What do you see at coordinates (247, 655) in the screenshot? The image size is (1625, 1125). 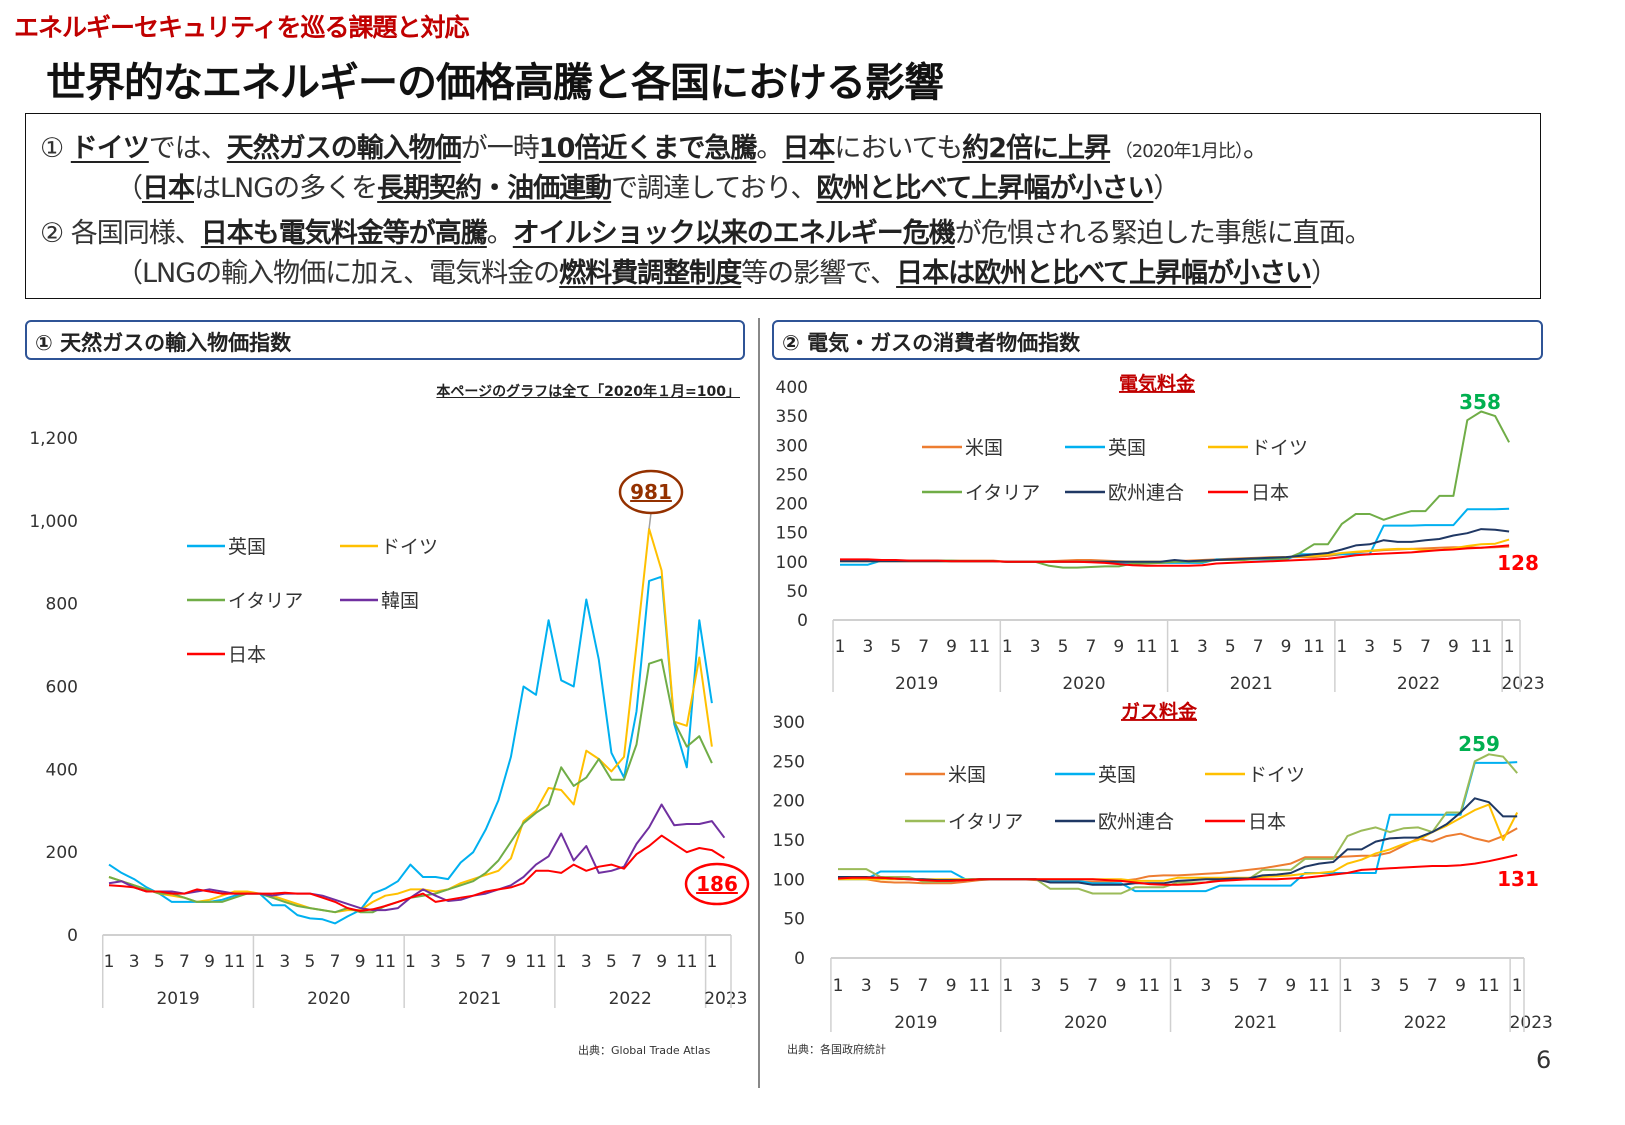 I see `legend-label: 日本` at bounding box center [247, 655].